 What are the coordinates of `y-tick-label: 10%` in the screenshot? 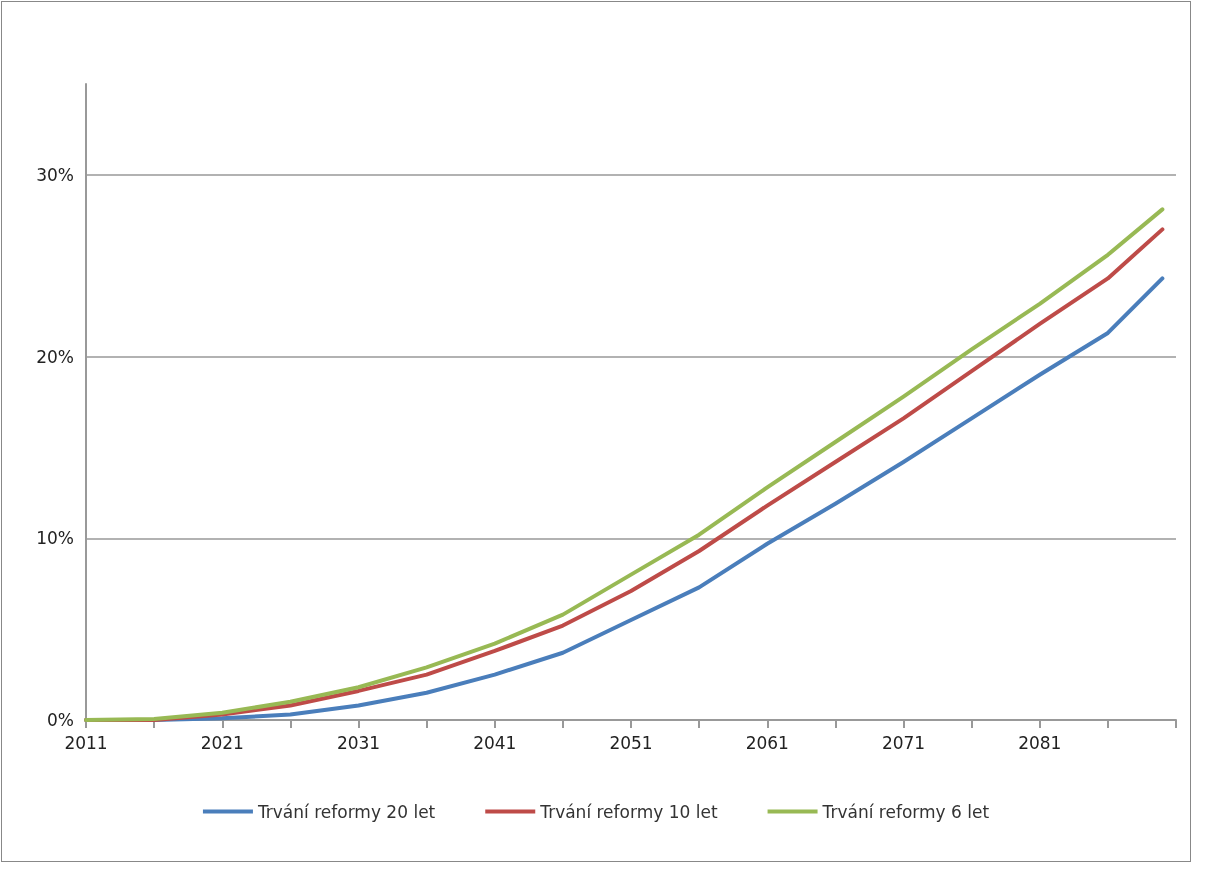 It's located at (55, 538).